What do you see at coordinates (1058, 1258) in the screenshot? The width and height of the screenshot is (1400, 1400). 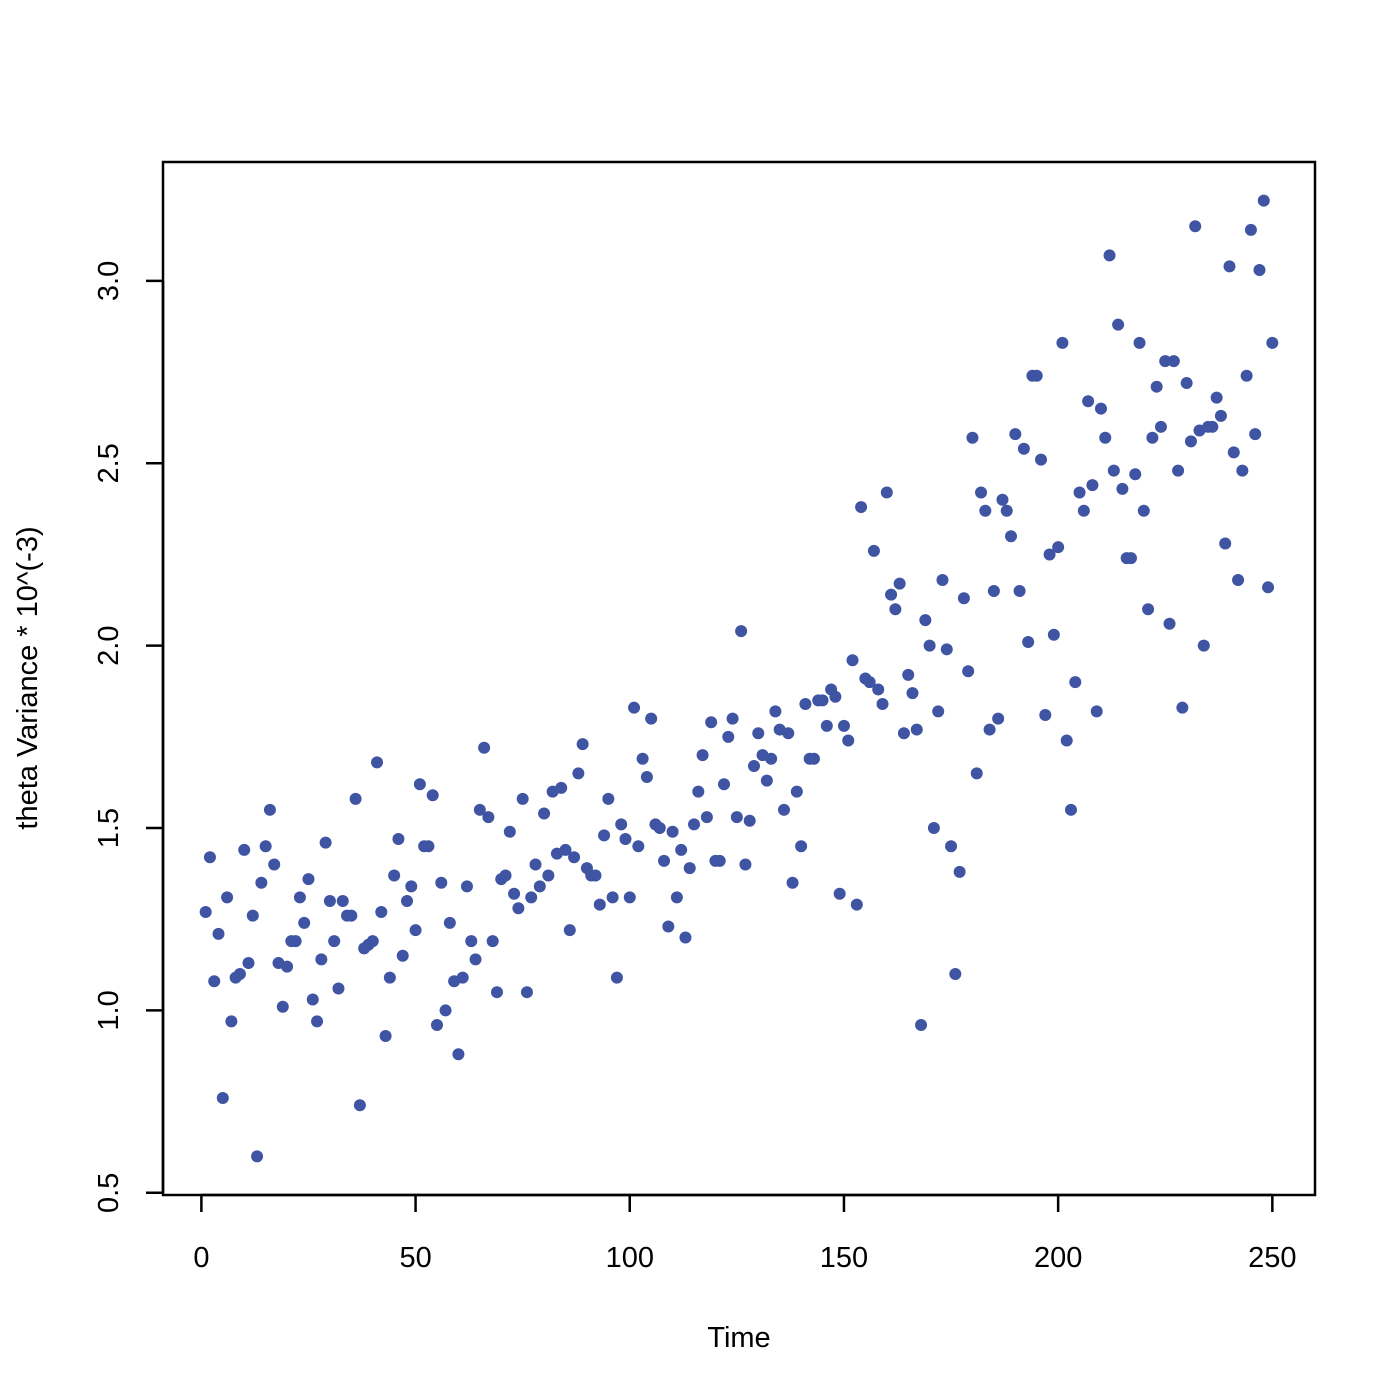 I see `x-tick-label: 200` at bounding box center [1058, 1258].